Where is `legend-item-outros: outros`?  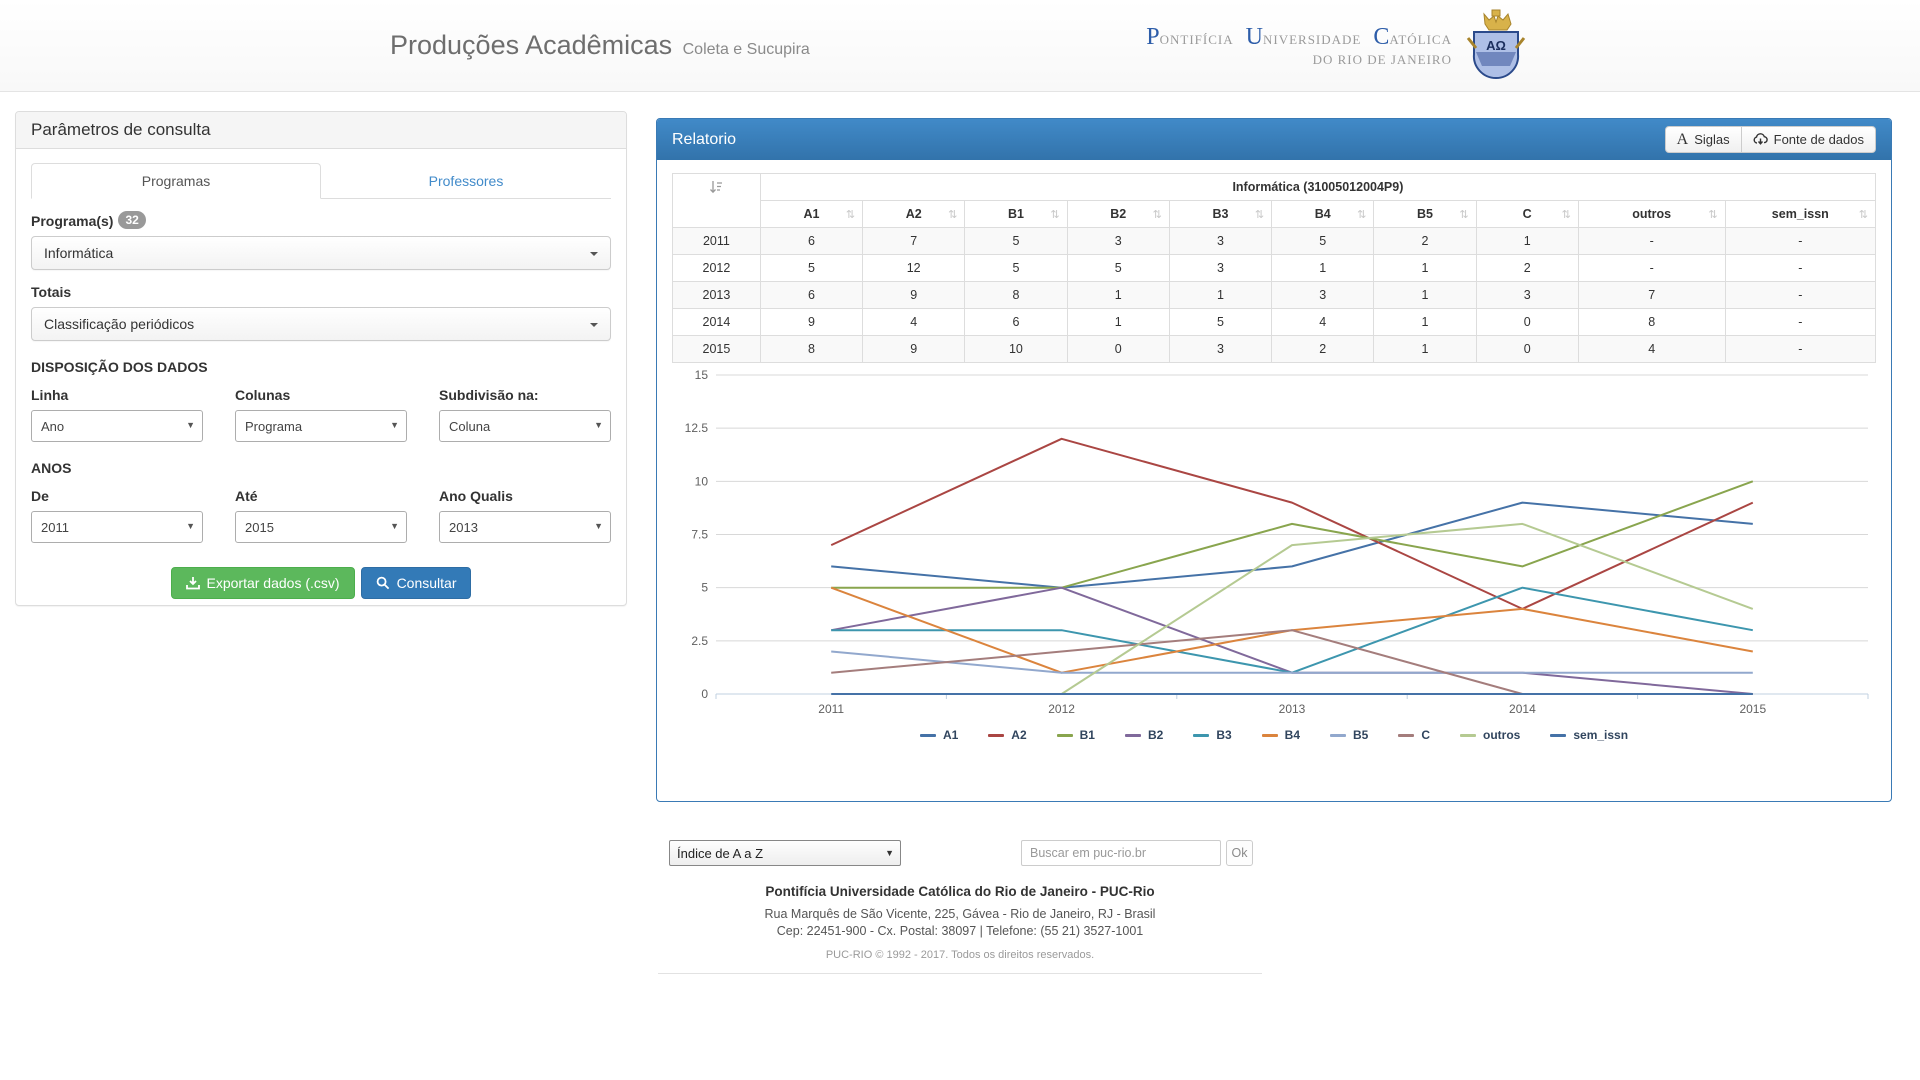 legend-item-outros: outros is located at coordinates (1490, 735).